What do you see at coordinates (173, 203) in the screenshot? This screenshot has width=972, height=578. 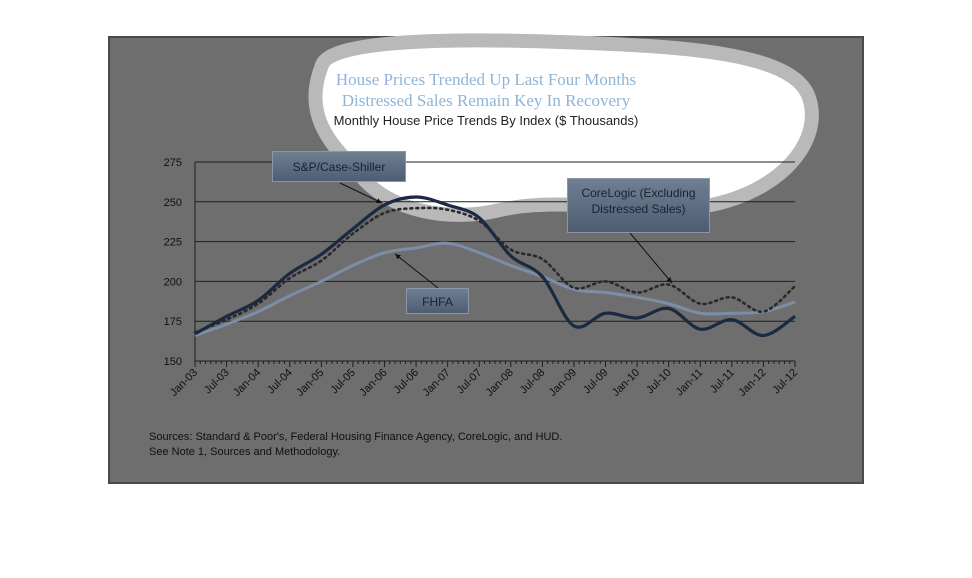 I see `y-tick-label: 250` at bounding box center [173, 203].